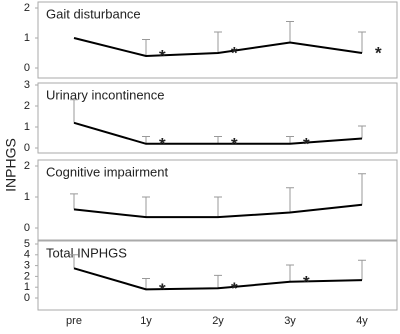 This screenshot has width=400, height=334. What do you see at coordinates (362, 321) in the screenshot?
I see `x-tick-label: 4y` at bounding box center [362, 321].